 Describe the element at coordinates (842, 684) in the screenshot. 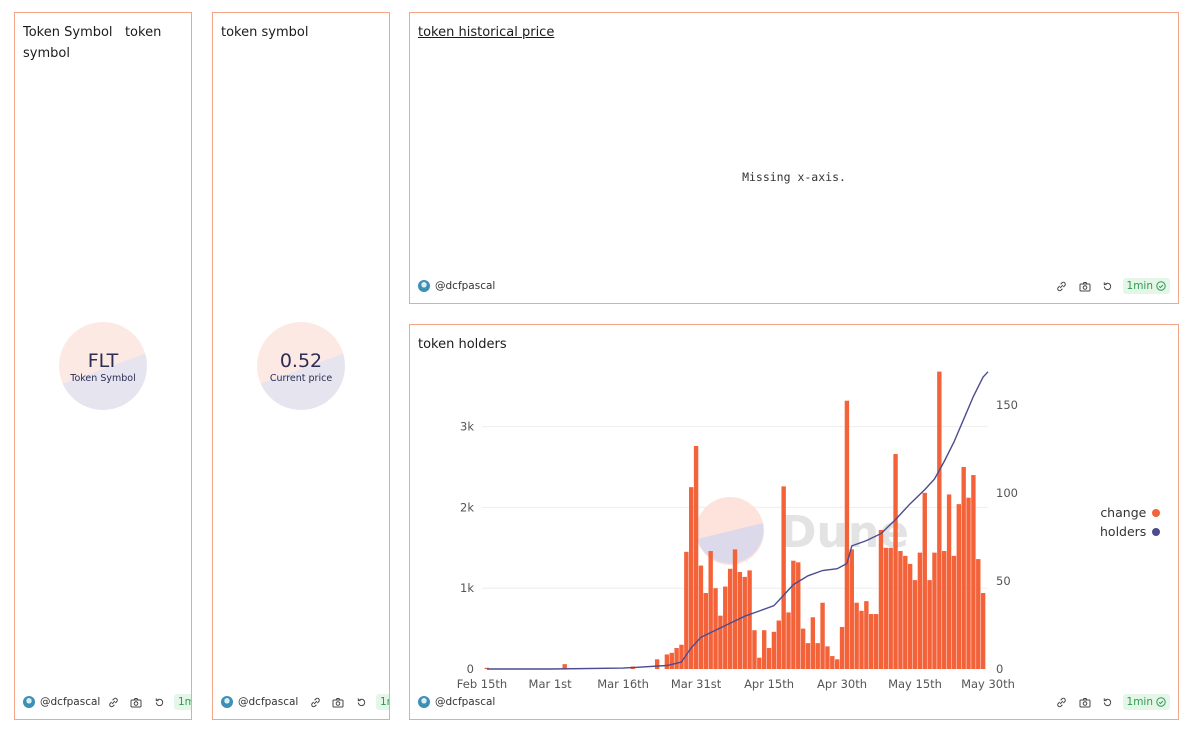

I see `x-tick-label: Apr 30th` at that location.